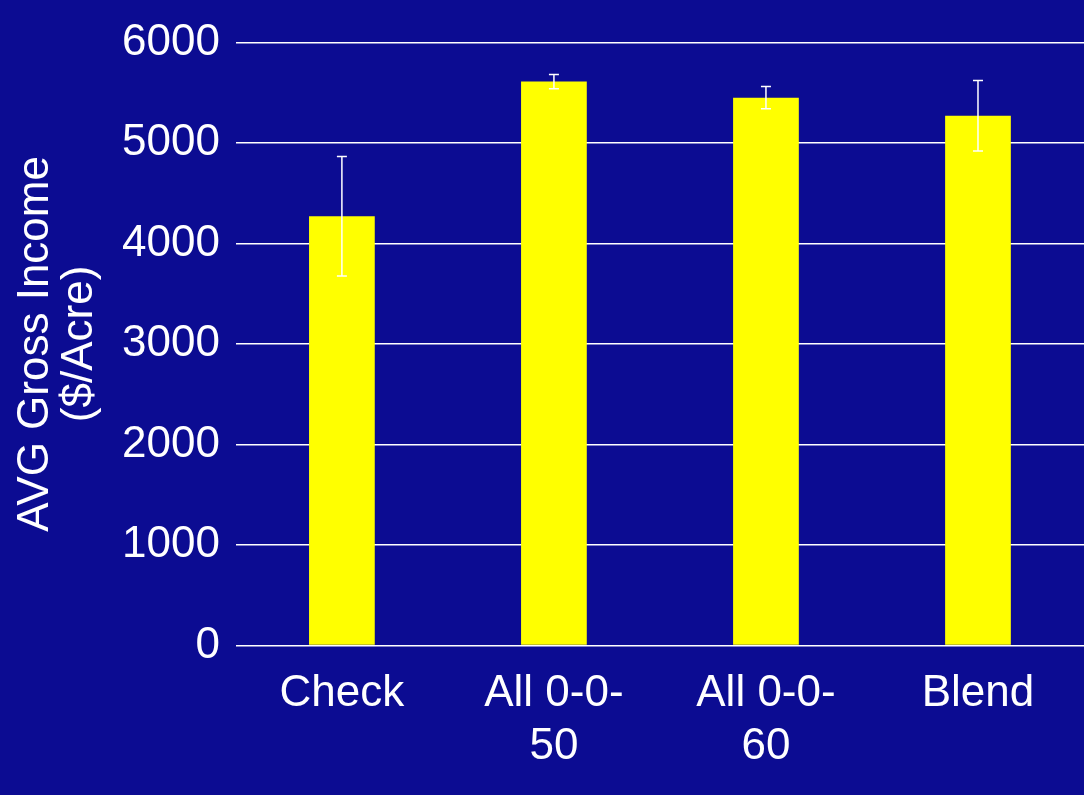 The height and width of the screenshot is (795, 1084). I want to click on y-tick-label: 1000, so click(170, 542).